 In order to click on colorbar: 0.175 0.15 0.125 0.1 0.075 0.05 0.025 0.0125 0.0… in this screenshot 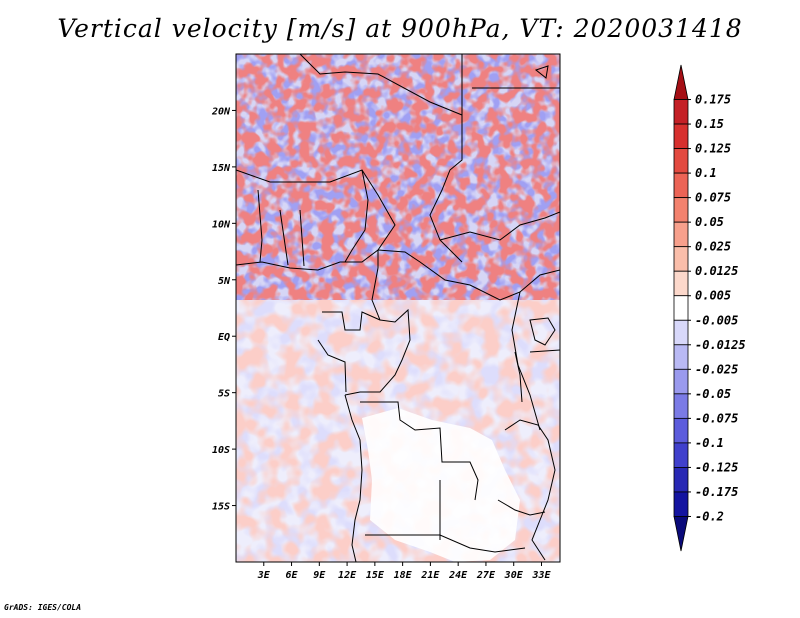, I will do `click(709, 308)`.